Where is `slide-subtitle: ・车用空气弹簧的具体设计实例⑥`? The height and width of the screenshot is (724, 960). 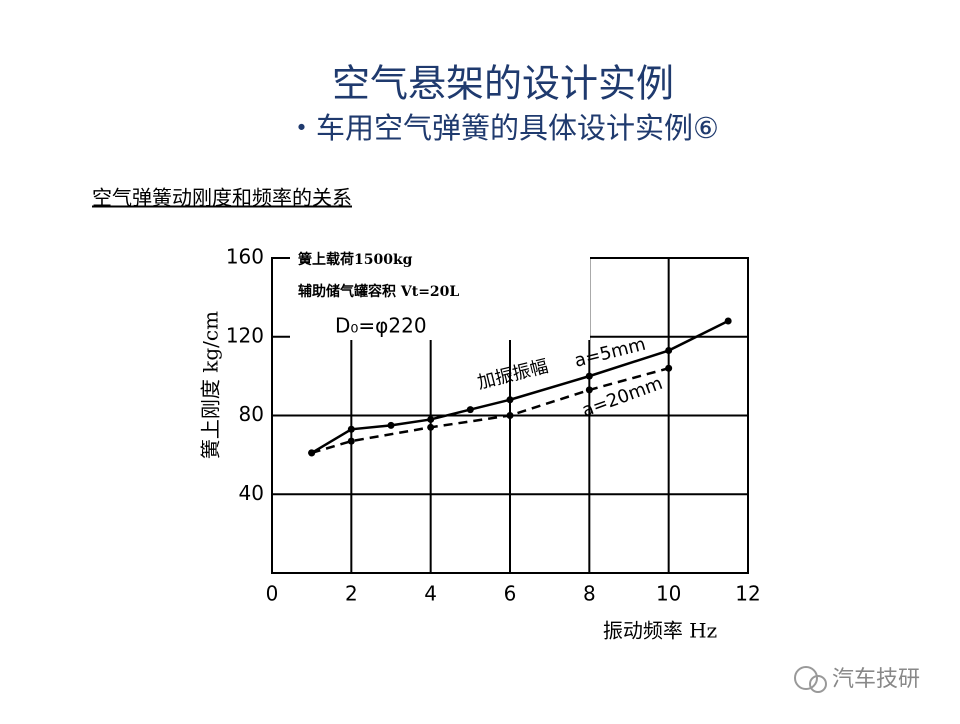 slide-subtitle: ・车用空气弹簧的具体设计实例⑥ is located at coordinates (503, 128).